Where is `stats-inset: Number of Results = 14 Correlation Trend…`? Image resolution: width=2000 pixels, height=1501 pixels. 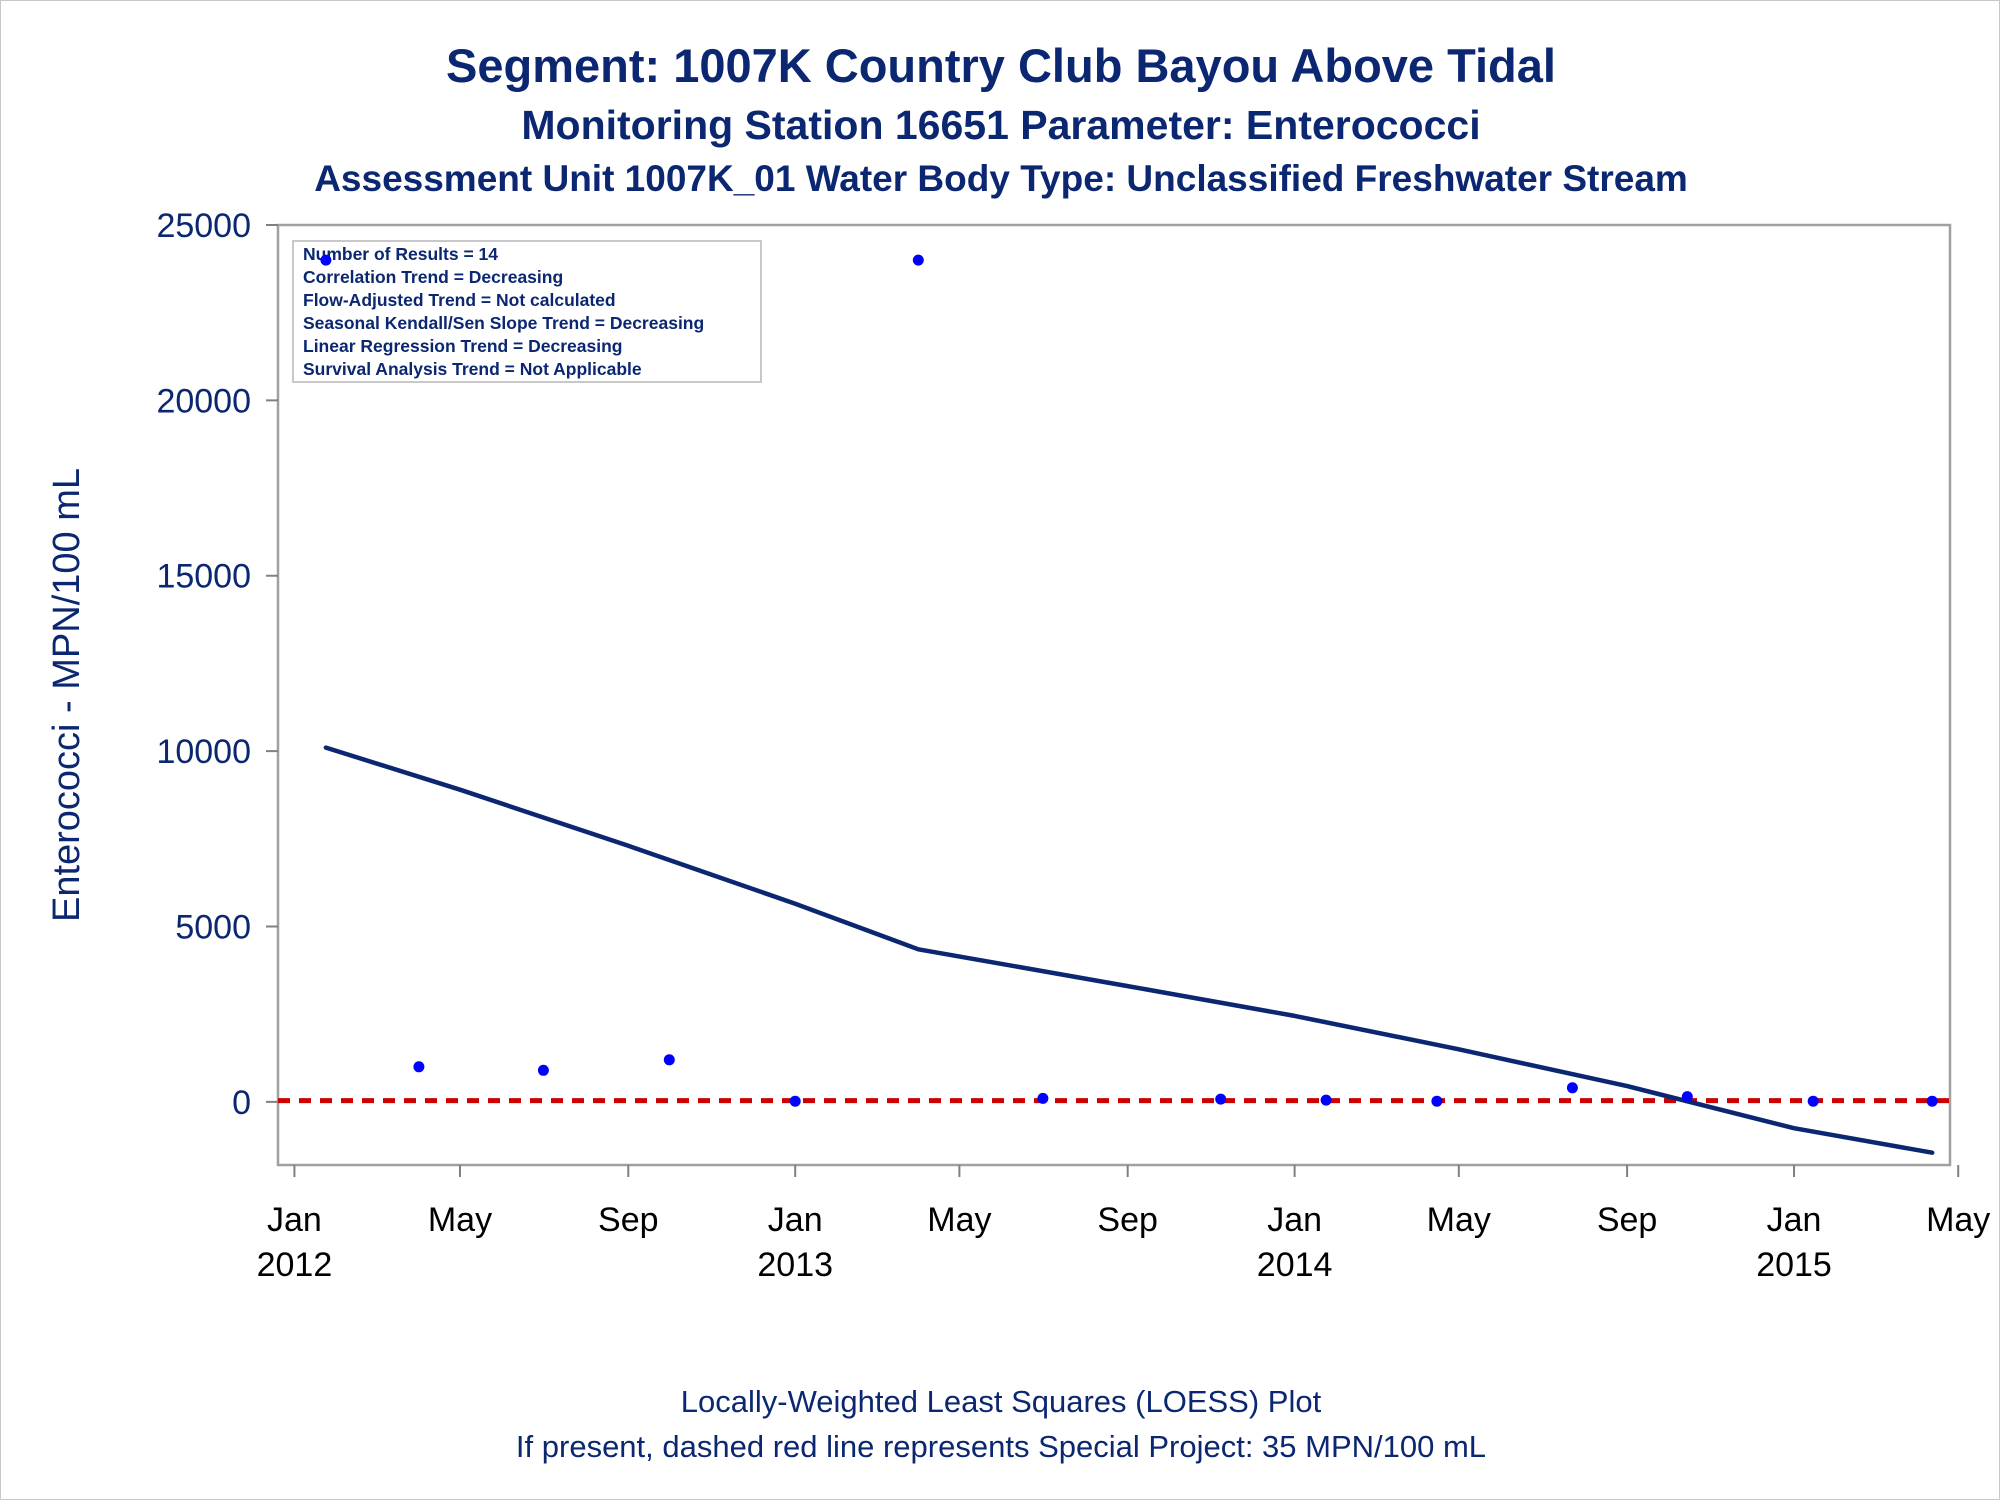
stats-inset: Number of Results = 14 Correlation Trend… is located at coordinates (527, 311).